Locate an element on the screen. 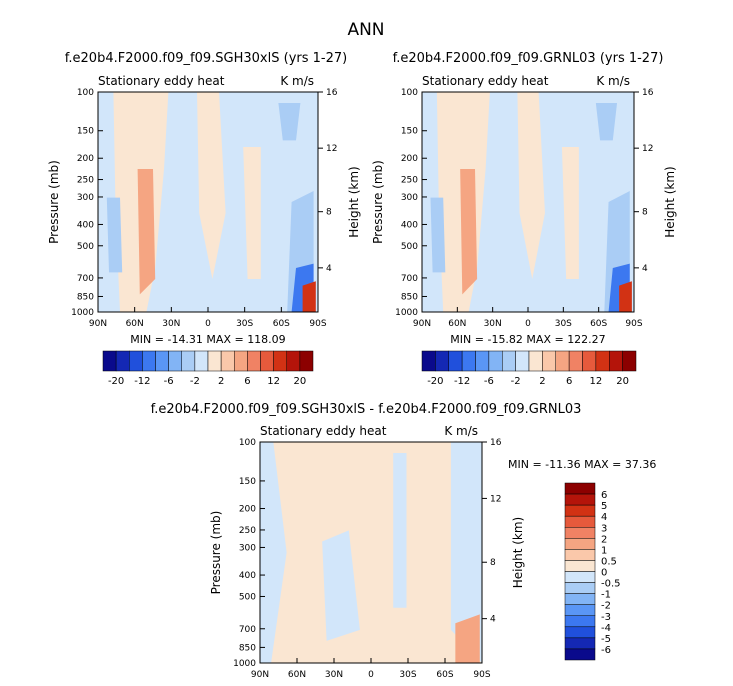 The height and width of the screenshot is (686, 733). colorbar-label: 1 is located at coordinates (604, 550).